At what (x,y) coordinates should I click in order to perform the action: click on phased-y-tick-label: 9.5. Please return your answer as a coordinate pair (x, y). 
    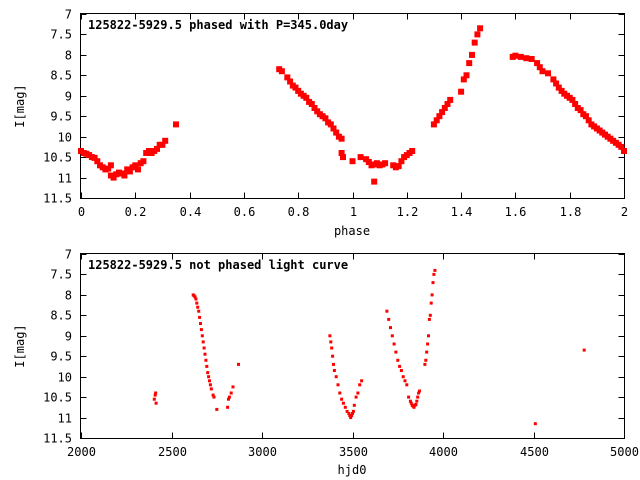
    Looking at the image, I should click on (61, 117).